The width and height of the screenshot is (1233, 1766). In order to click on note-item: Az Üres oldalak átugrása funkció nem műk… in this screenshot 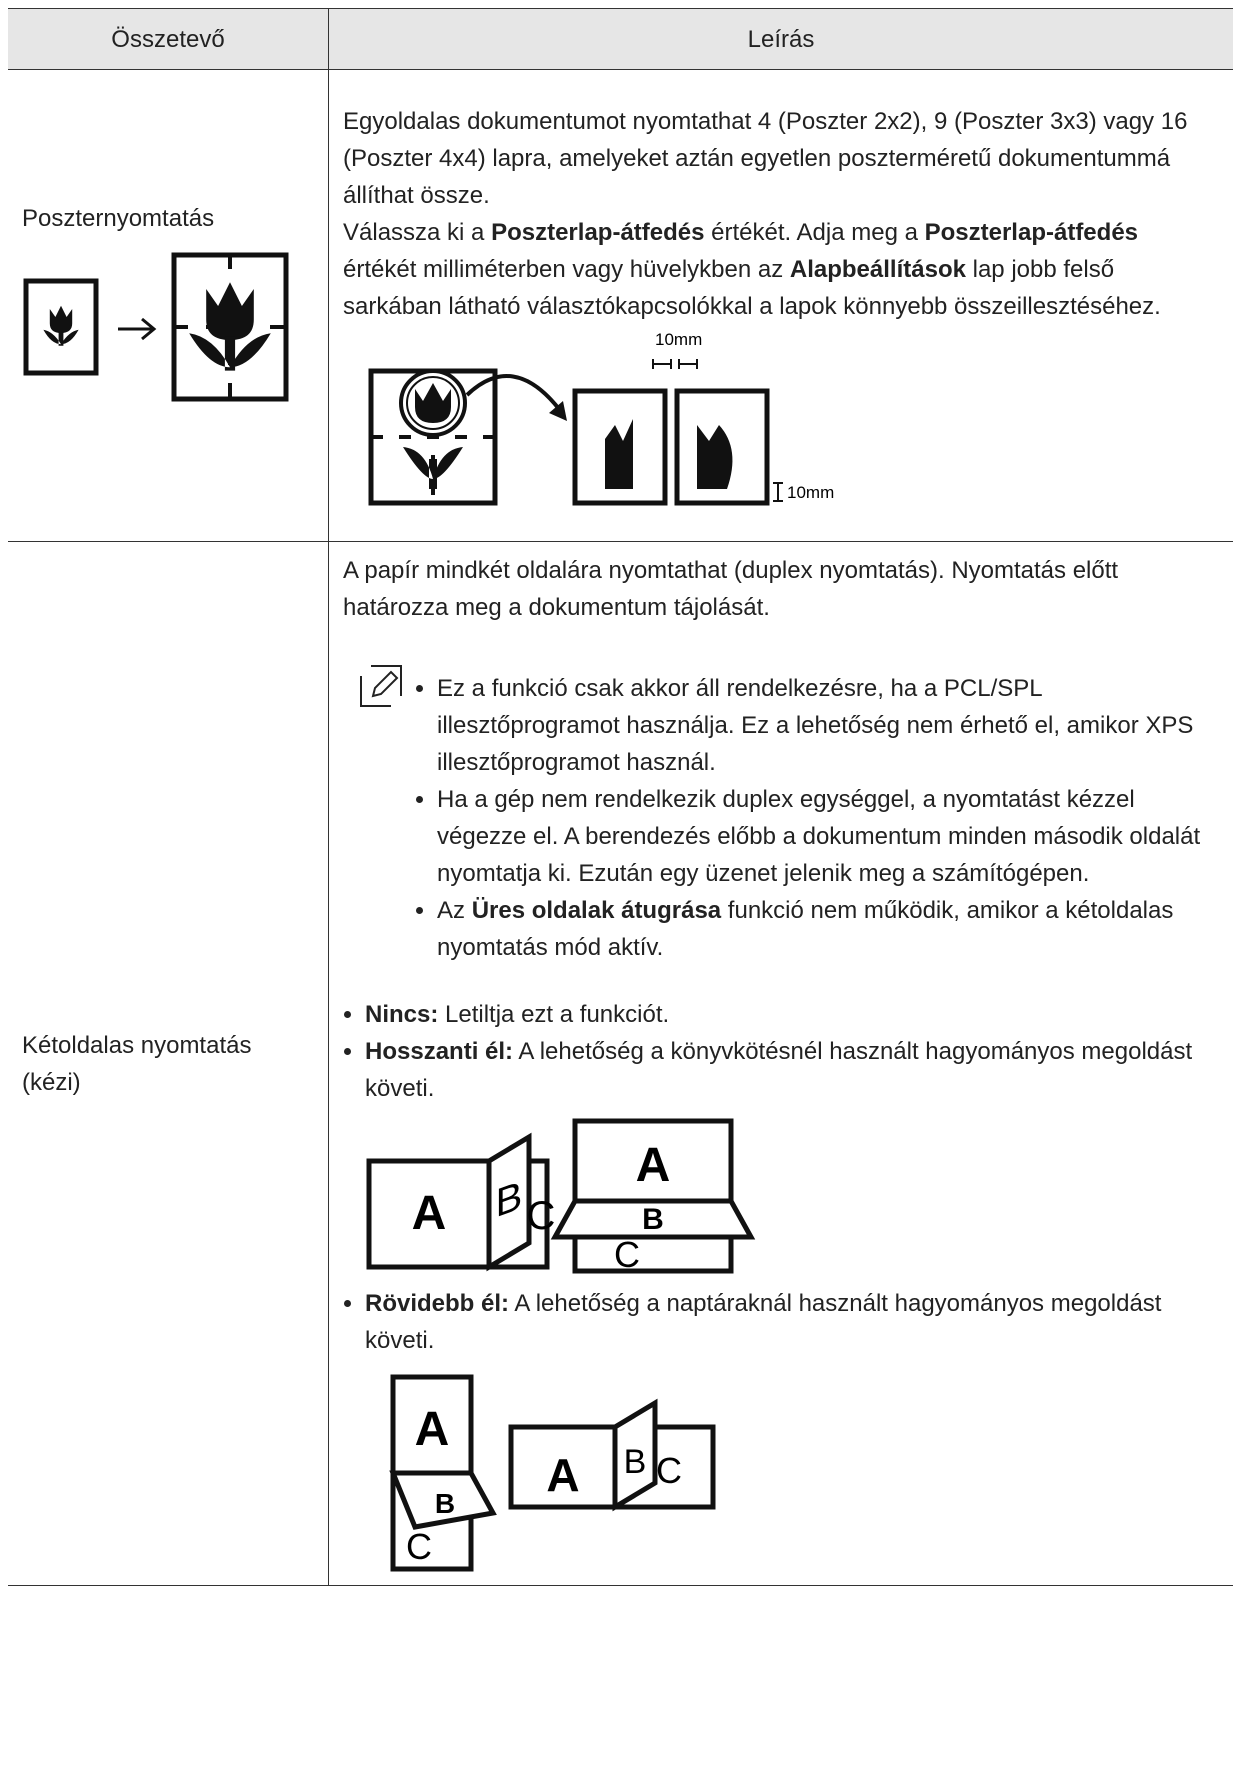, I will do `click(825, 929)`.